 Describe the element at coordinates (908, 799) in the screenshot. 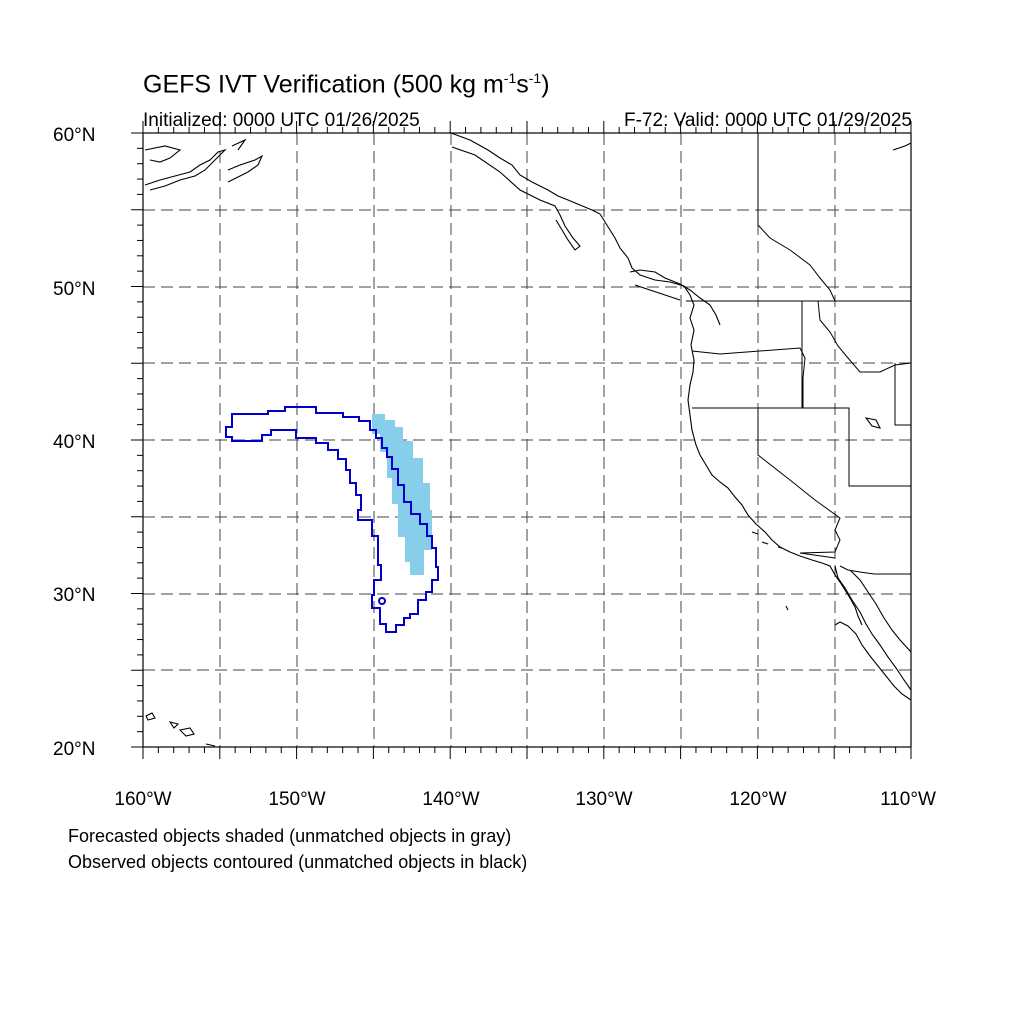

I see `lon-label-110: 110°W` at that location.